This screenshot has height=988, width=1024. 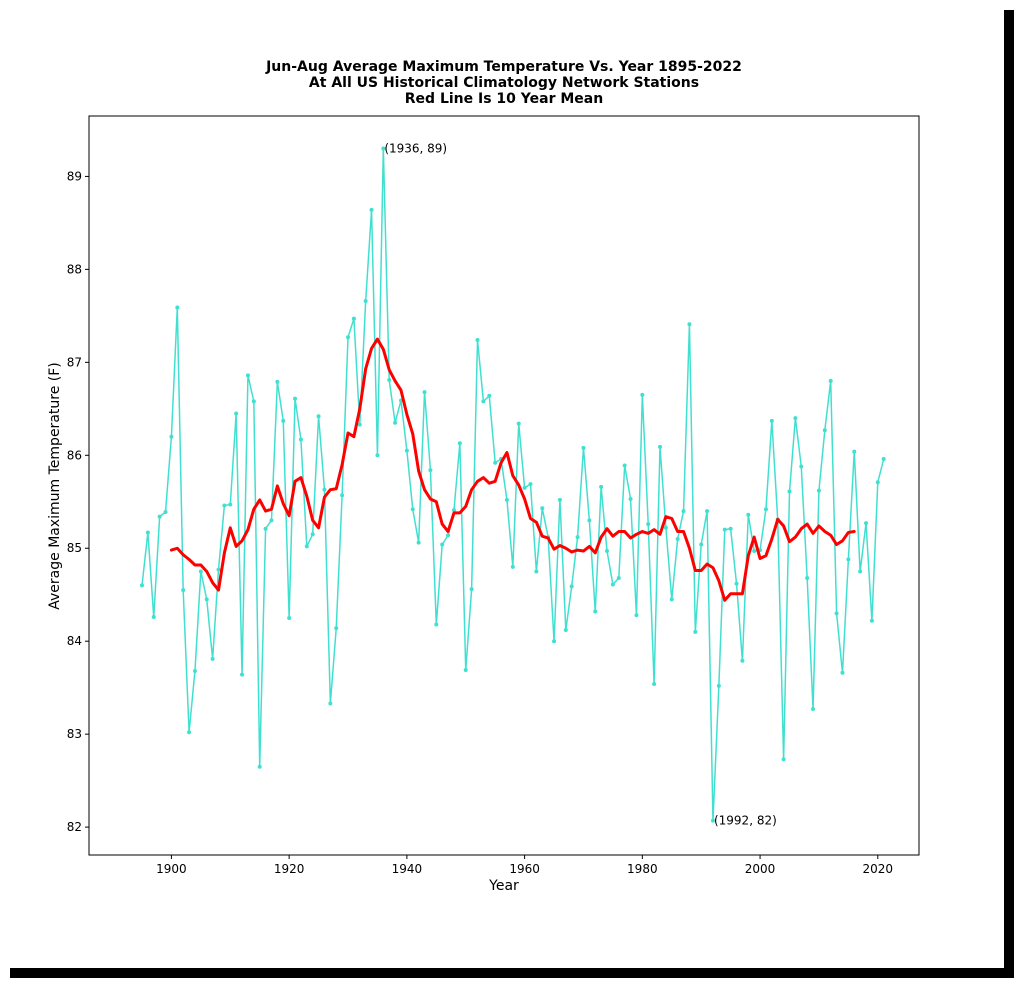 I want to click on x-tick-label: 1900, so click(x=171, y=869).